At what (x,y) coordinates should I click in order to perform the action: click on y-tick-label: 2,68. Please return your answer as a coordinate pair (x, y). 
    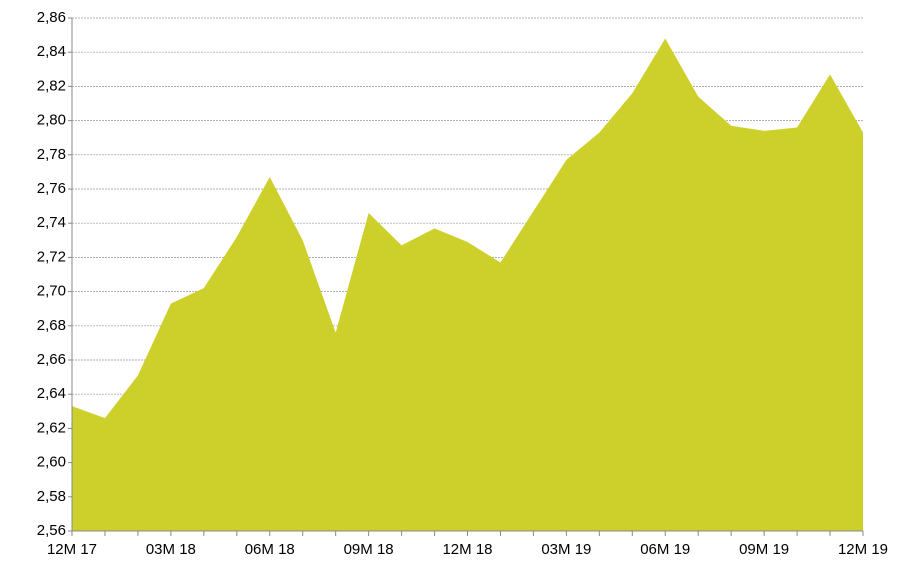
    Looking at the image, I should click on (51, 325).